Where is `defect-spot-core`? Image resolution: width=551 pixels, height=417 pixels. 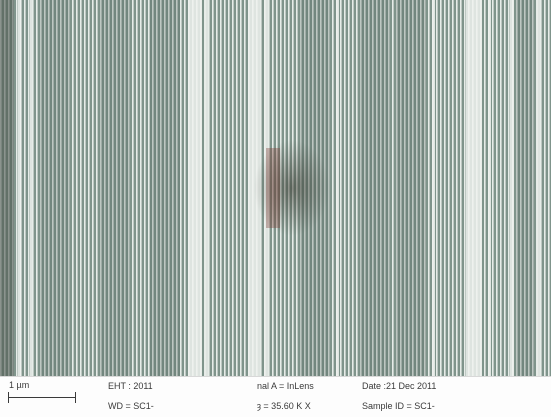 defect-spot-core is located at coordinates (273, 188).